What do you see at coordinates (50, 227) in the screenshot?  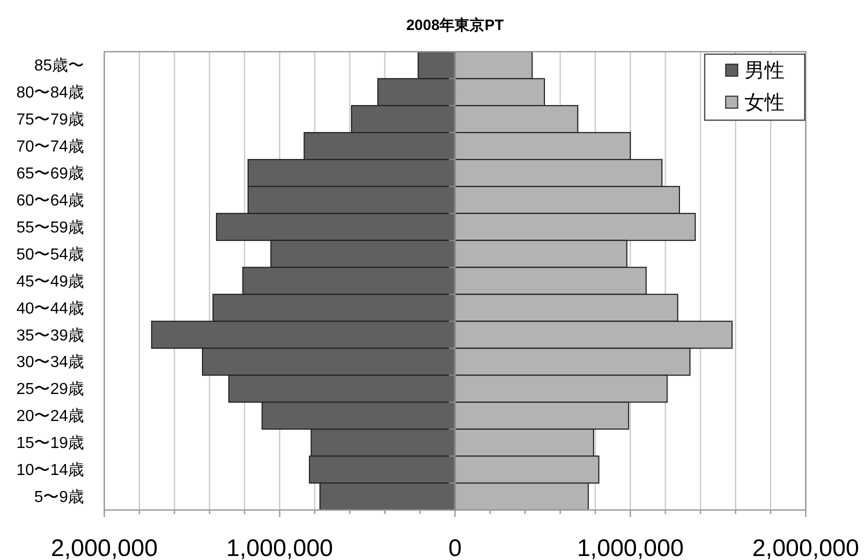 I see `y-tick-label: 55〜59歳` at bounding box center [50, 227].